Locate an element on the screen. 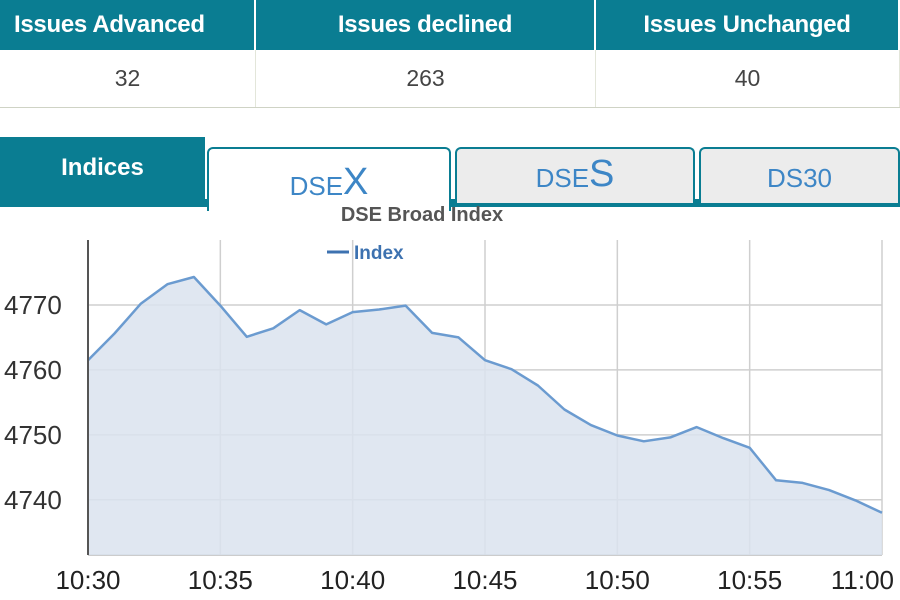 The width and height of the screenshot is (900, 600). header-issues-declined: Issues declined is located at coordinates (426, 25).